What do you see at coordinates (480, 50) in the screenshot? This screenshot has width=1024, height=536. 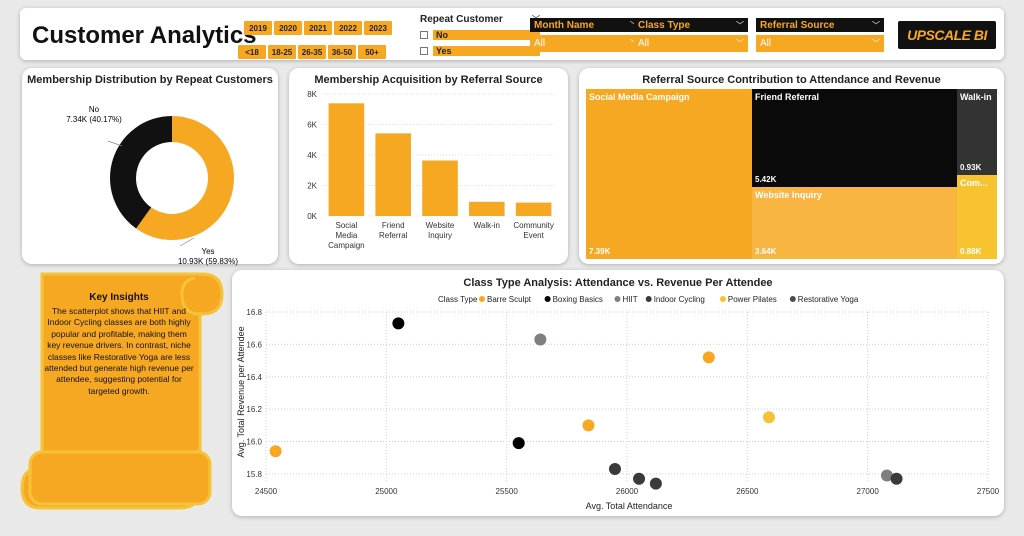 I see `repeat-yes-option: Yes` at bounding box center [480, 50].